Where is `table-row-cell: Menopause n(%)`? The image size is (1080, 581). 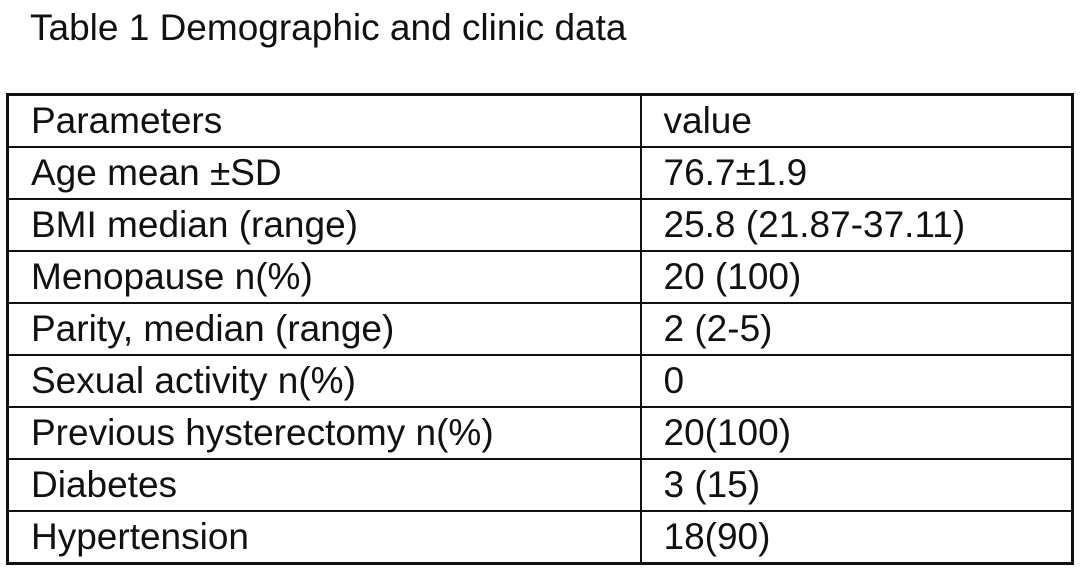 table-row-cell: Menopause n(%) is located at coordinates (324, 277).